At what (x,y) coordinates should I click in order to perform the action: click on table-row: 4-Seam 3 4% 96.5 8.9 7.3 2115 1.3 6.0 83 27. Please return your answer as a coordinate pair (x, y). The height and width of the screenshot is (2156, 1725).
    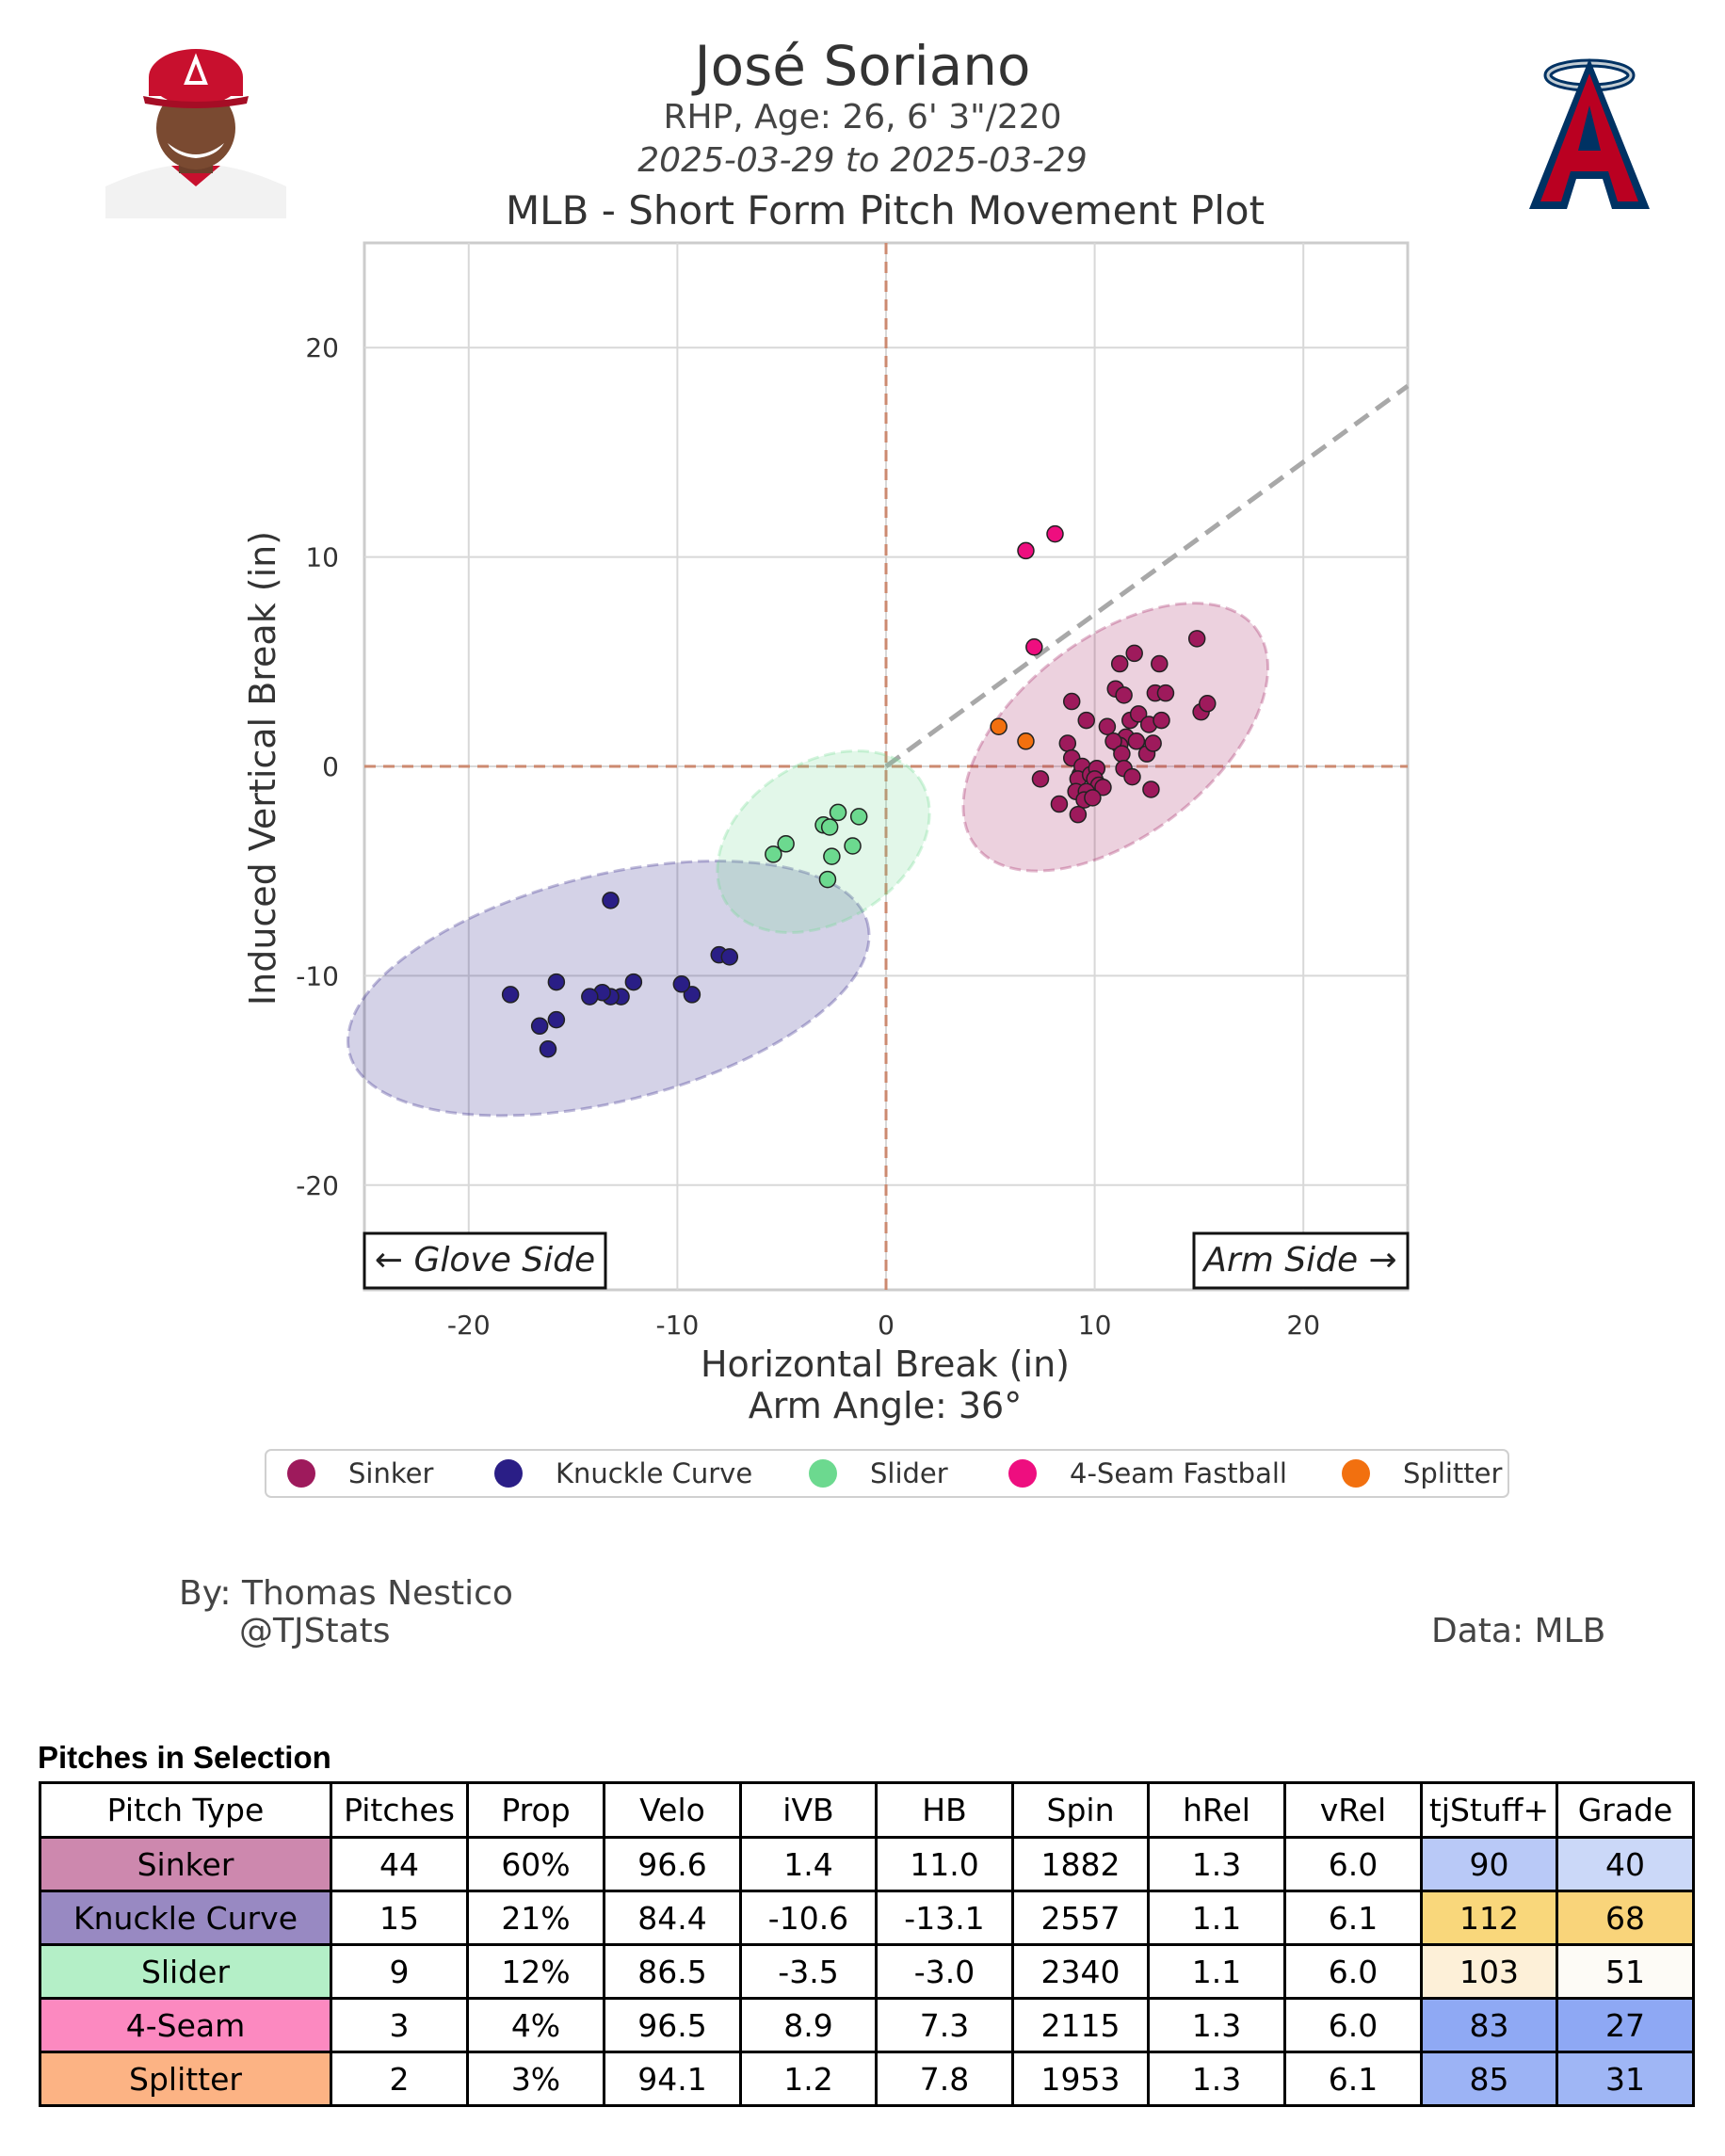
    Looking at the image, I should click on (867, 2025).